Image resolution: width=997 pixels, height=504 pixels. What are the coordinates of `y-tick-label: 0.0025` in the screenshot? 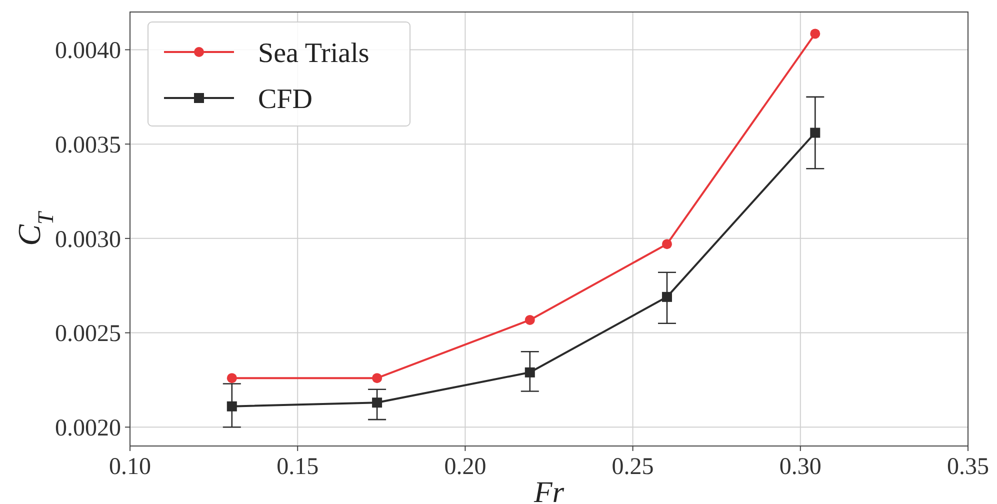 It's located at (88, 334).